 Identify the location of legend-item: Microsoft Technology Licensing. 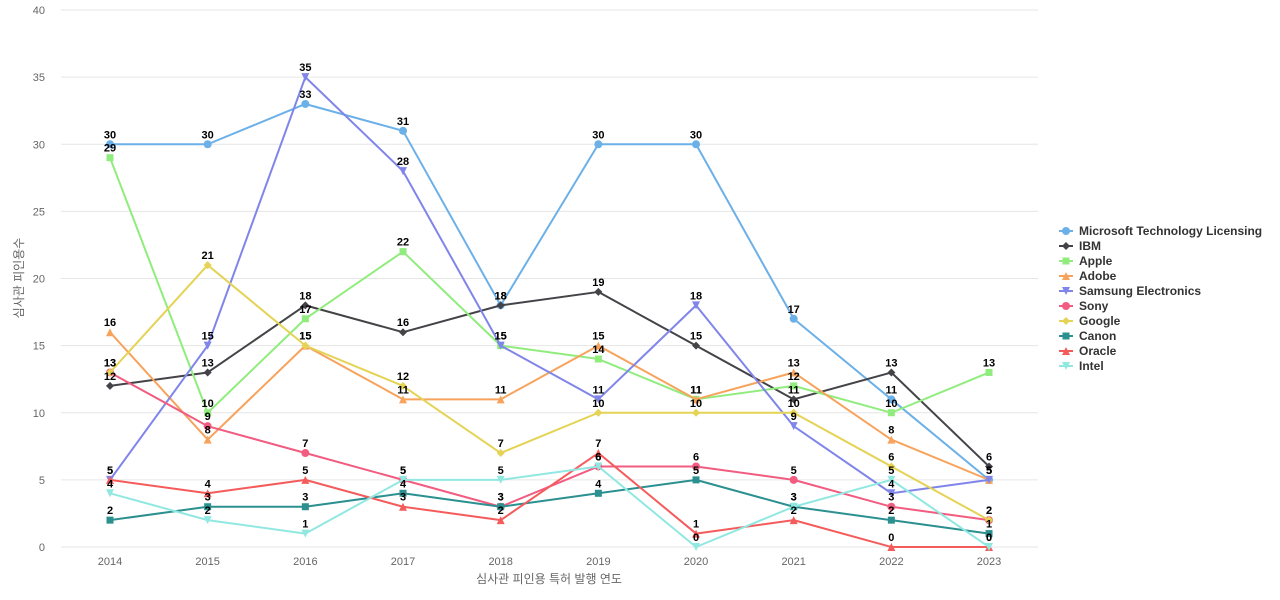
(1160, 231).